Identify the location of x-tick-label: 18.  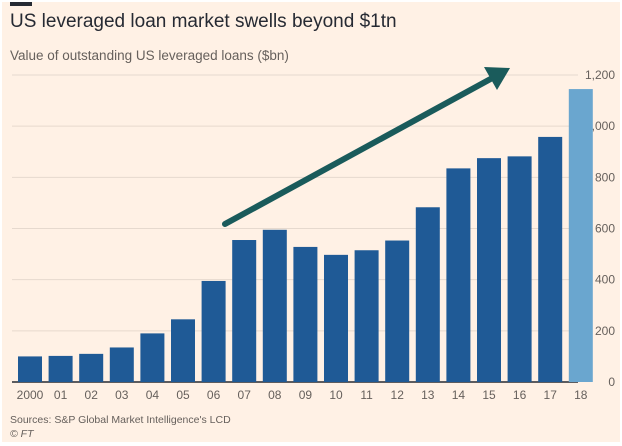
(581, 395).